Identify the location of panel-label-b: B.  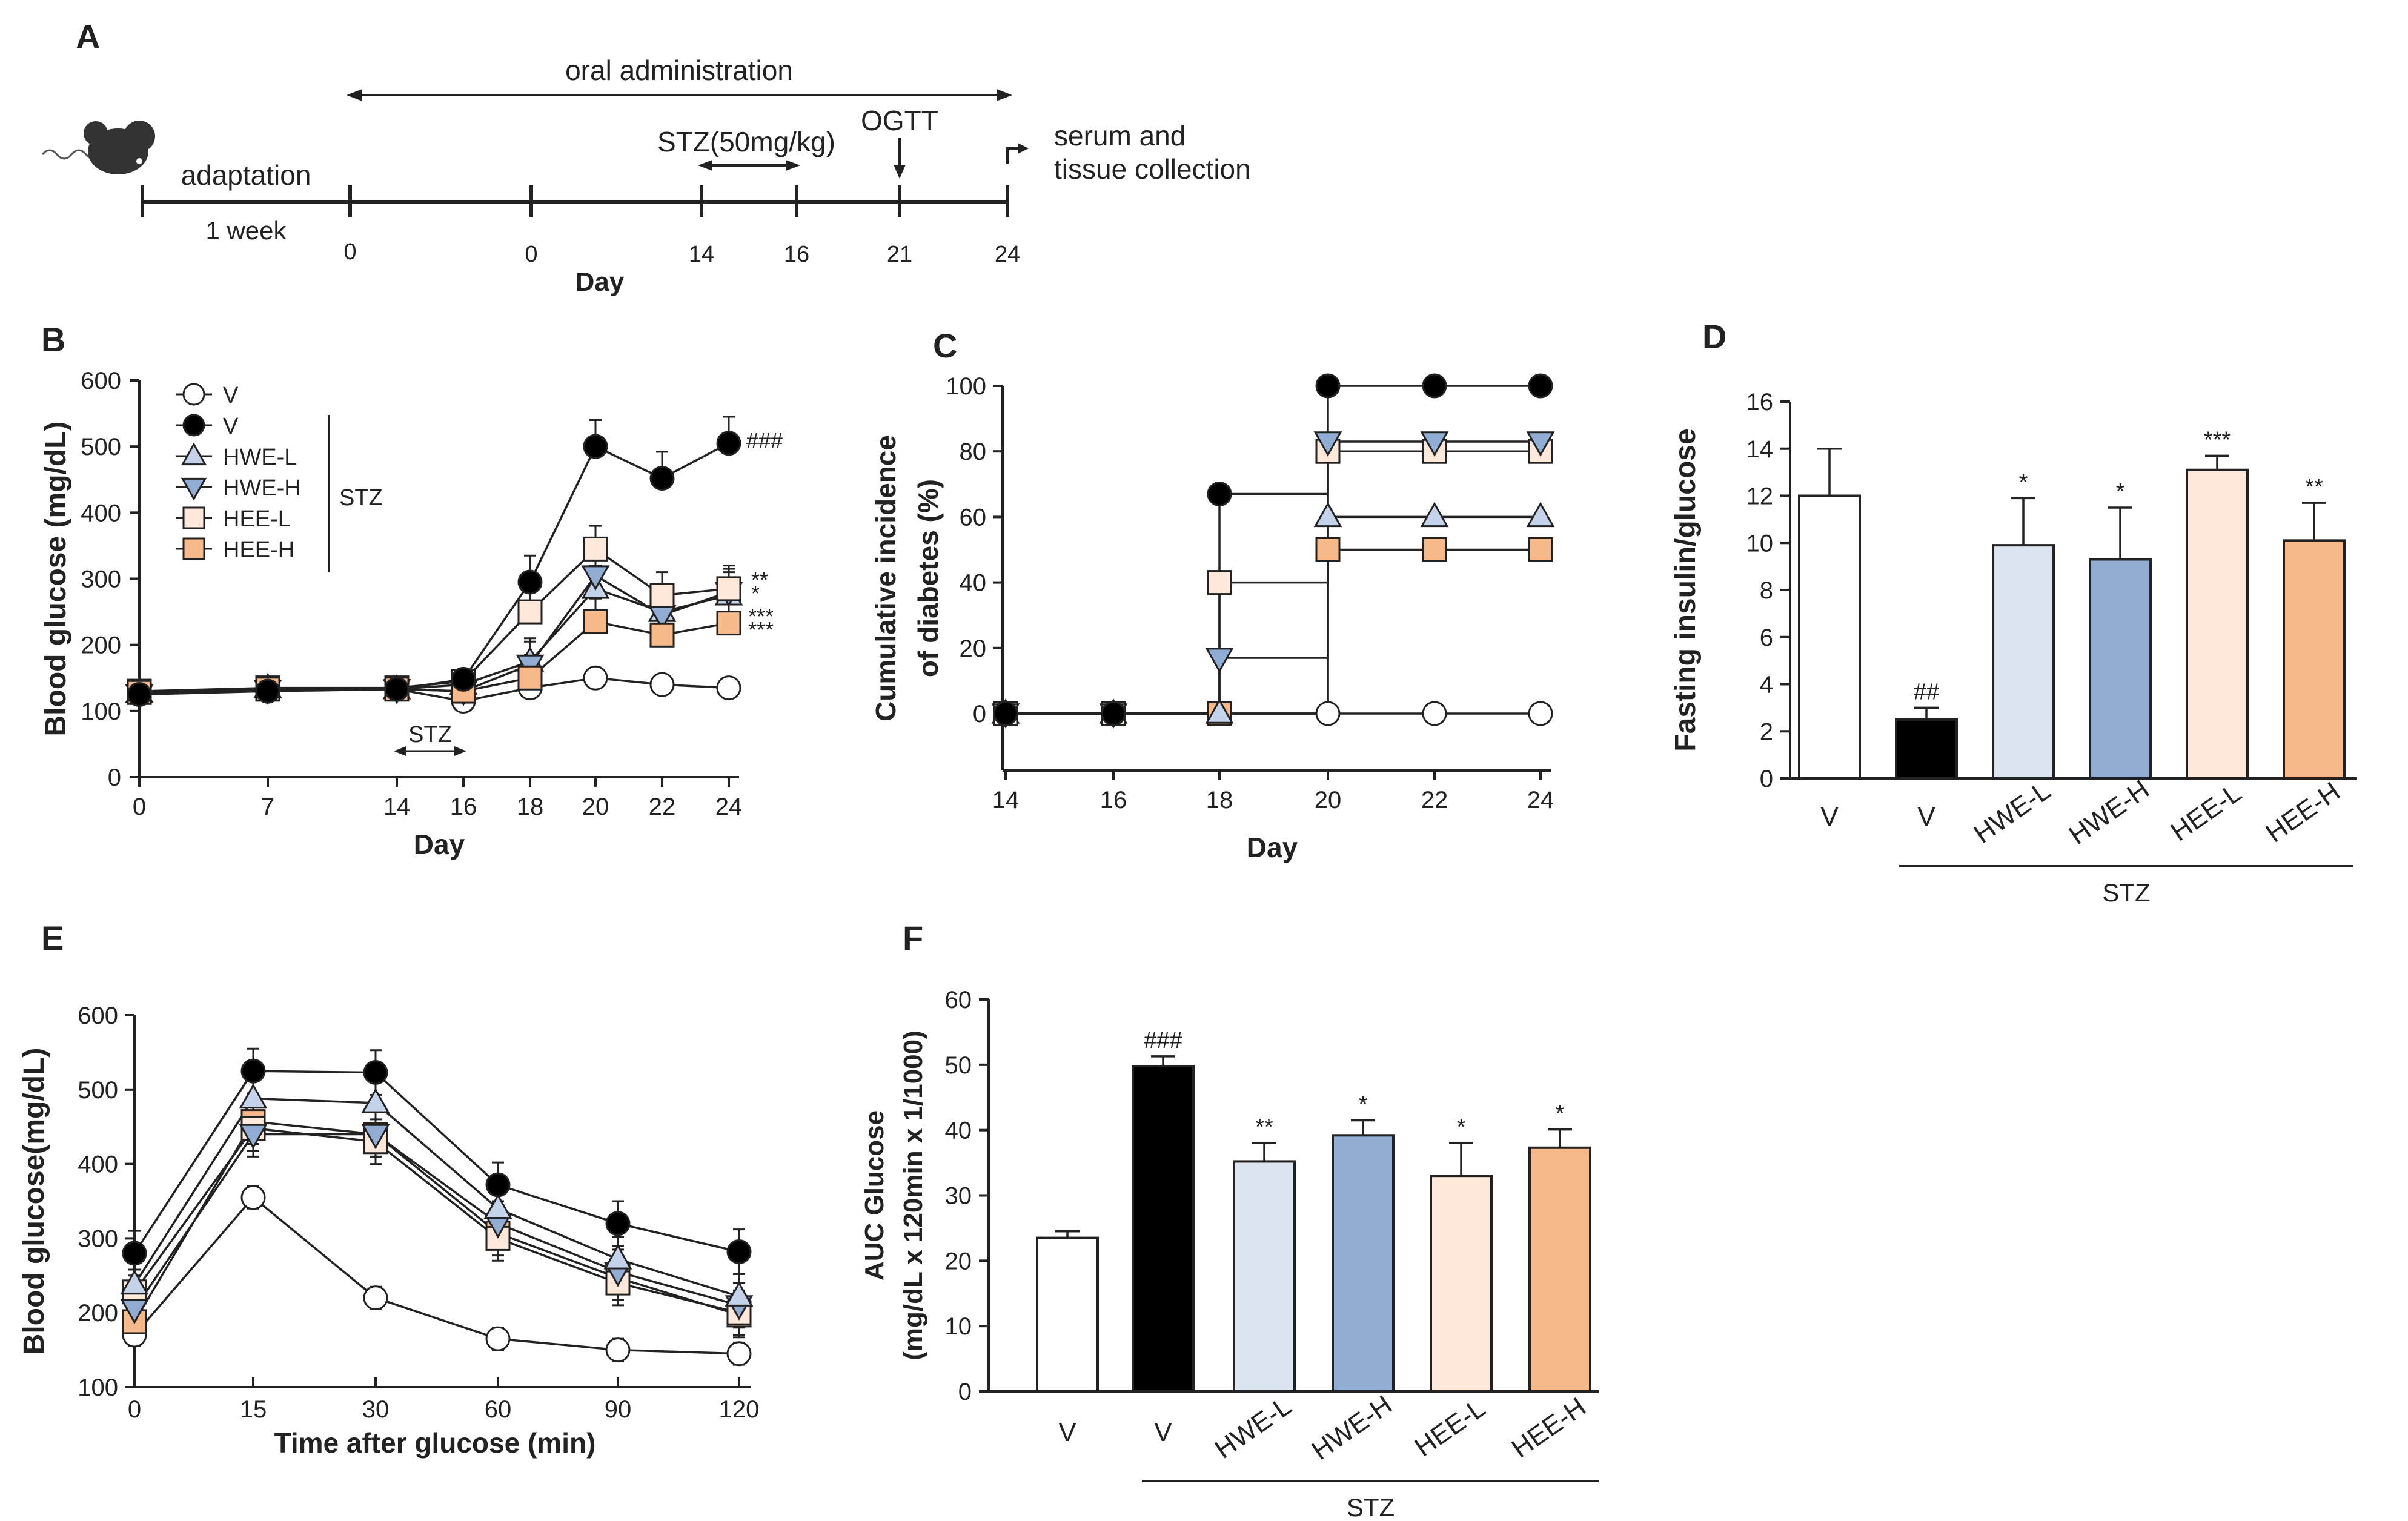
(53, 339).